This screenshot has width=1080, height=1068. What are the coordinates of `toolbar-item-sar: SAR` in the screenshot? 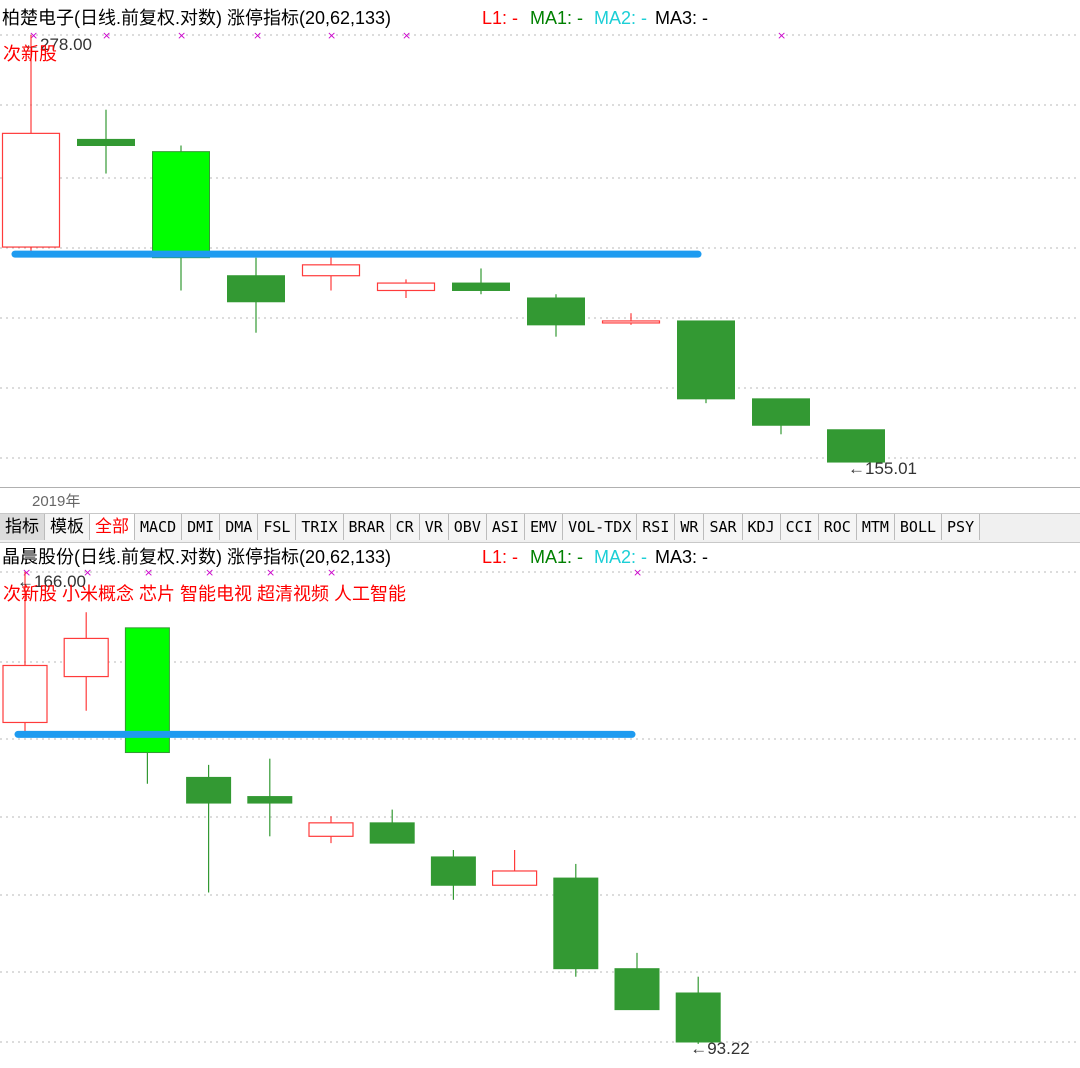 It's located at (723, 527).